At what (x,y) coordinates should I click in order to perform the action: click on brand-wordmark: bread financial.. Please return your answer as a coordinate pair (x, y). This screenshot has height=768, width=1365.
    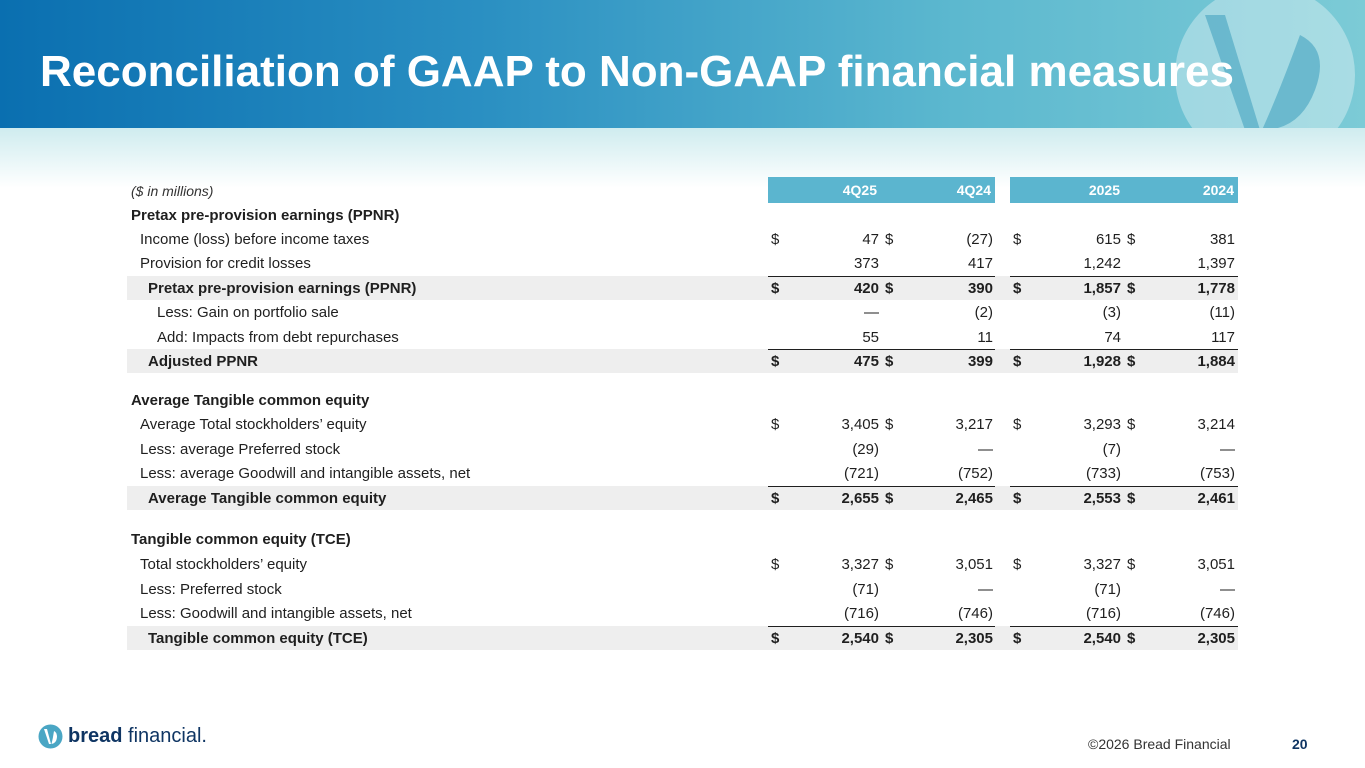
    Looking at the image, I should click on (137, 736).